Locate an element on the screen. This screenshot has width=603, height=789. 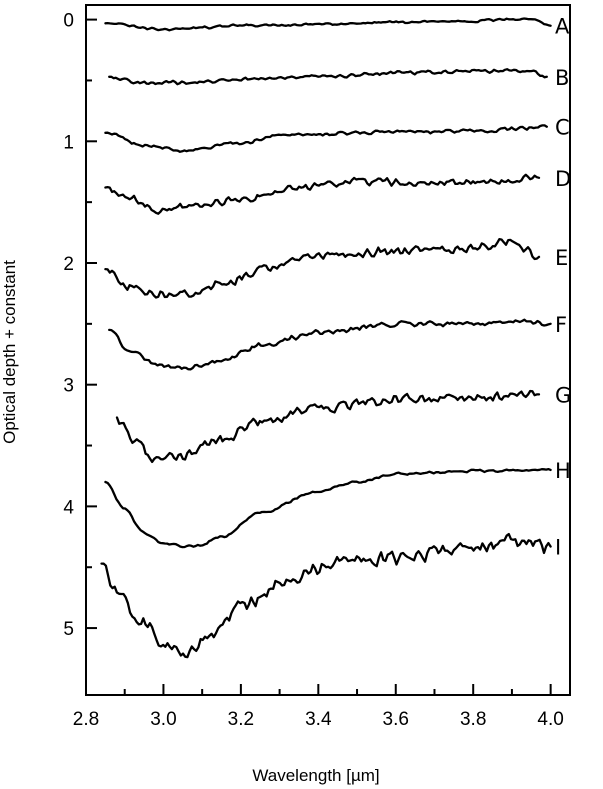
series-line-i is located at coordinates (326, 595).